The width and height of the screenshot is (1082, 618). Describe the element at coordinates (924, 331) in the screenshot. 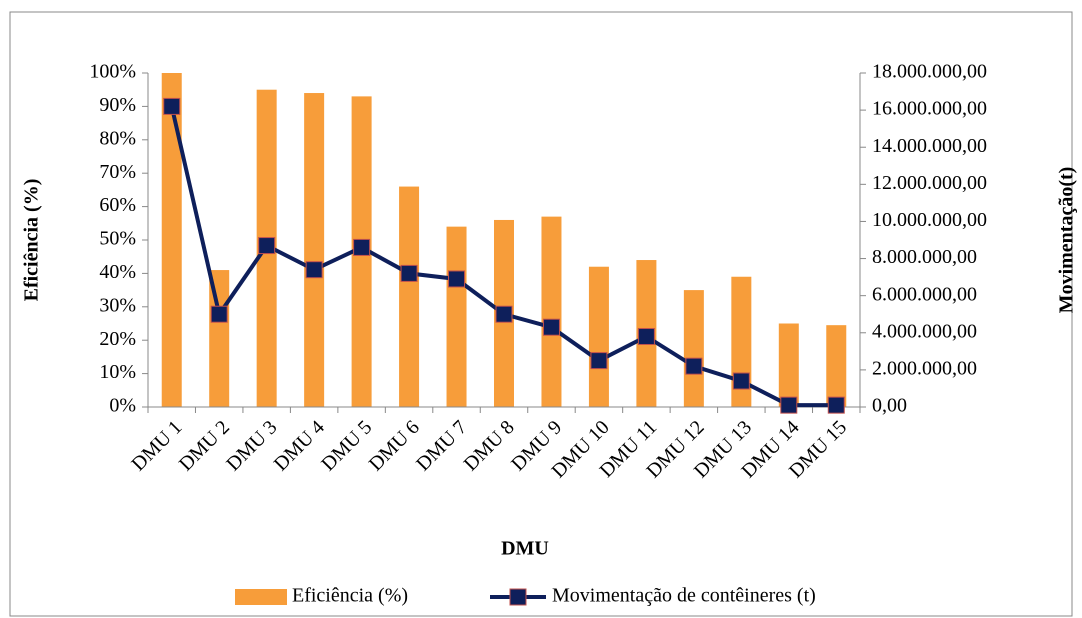

I see `y2-tick-label: 4.000.000,00` at that location.